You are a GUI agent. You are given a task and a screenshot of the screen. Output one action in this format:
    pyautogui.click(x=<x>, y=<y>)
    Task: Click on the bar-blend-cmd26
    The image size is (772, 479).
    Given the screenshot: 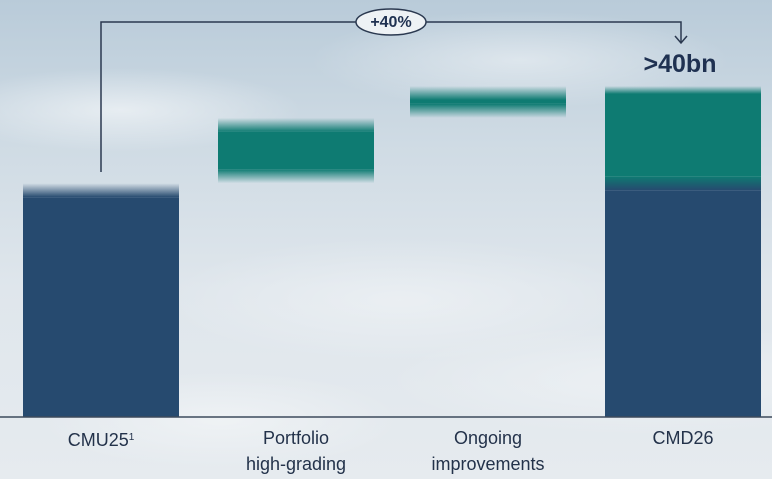 What is the action you would take?
    pyautogui.click(x=683, y=183)
    